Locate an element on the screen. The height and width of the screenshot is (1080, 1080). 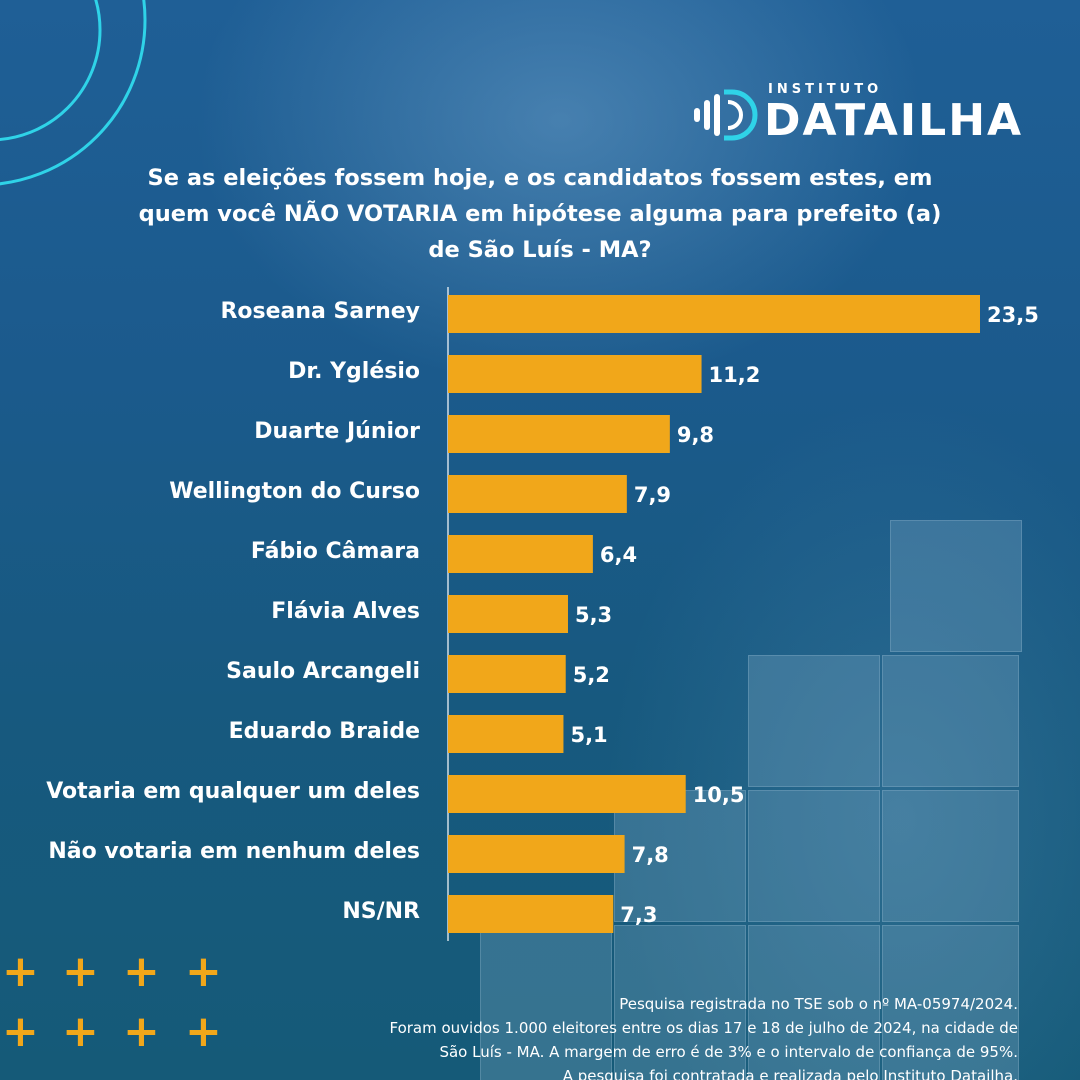
category-label: NS/NR is located at coordinates (381, 911).